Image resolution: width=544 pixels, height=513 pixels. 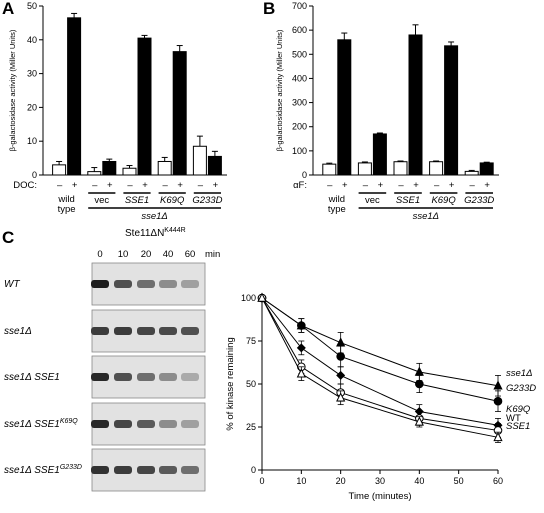 What do you see at coordinates (25, 185) in the screenshot?
I see `treatment-label: DOC:` at bounding box center [25, 185].